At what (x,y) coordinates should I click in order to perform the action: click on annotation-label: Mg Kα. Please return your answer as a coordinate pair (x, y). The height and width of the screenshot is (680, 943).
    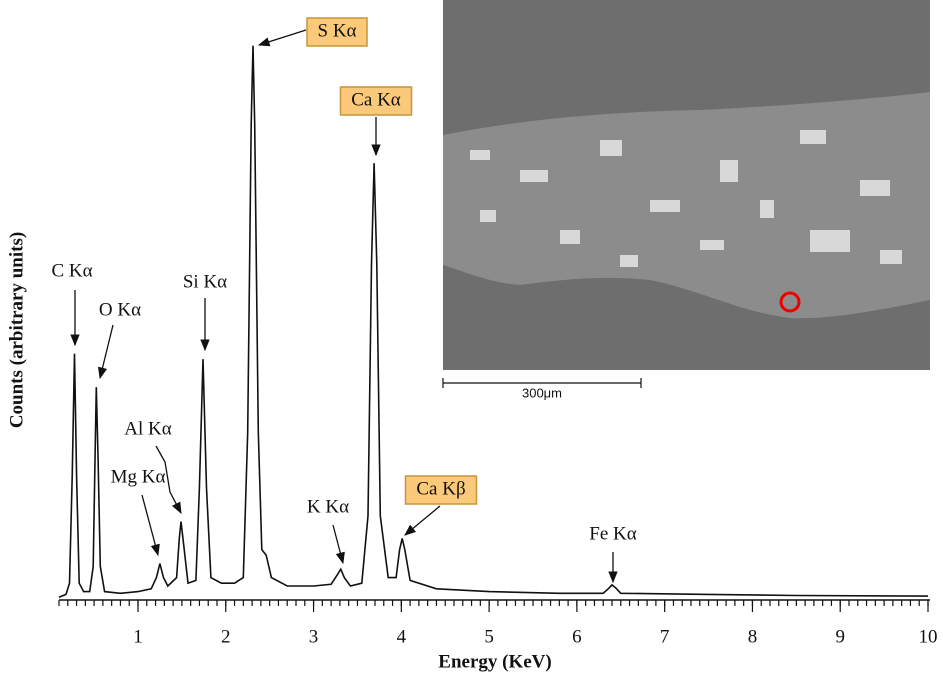
    Looking at the image, I should click on (138, 476).